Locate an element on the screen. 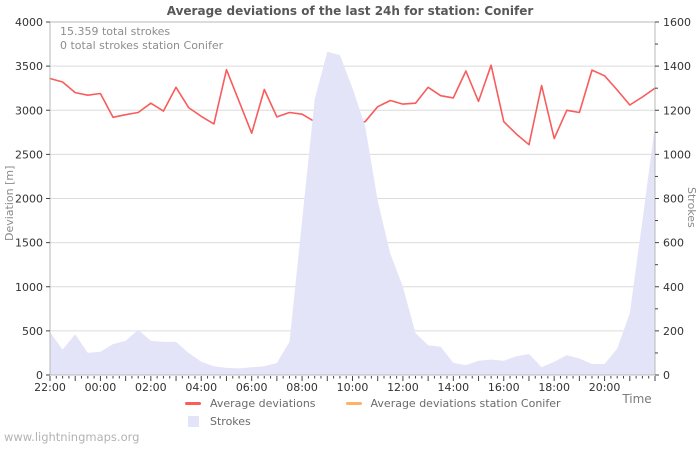 The height and width of the screenshot is (450, 700). x-tick-label: 12:00 is located at coordinates (403, 387).